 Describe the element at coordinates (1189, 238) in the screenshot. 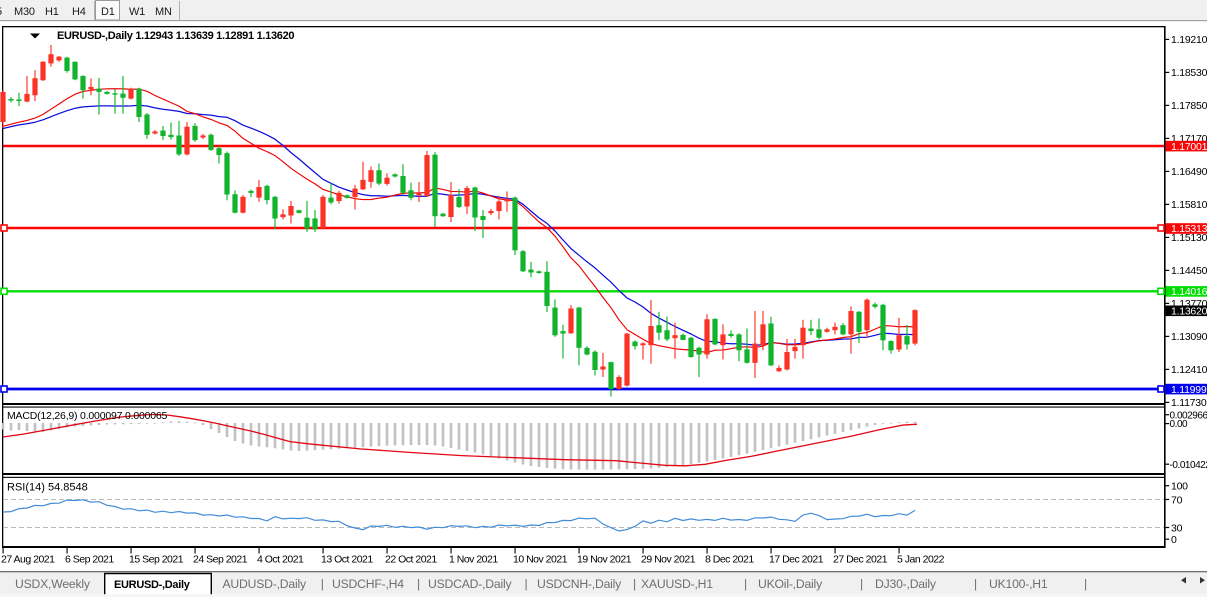

I see `svg-text: 1.15130` at that location.